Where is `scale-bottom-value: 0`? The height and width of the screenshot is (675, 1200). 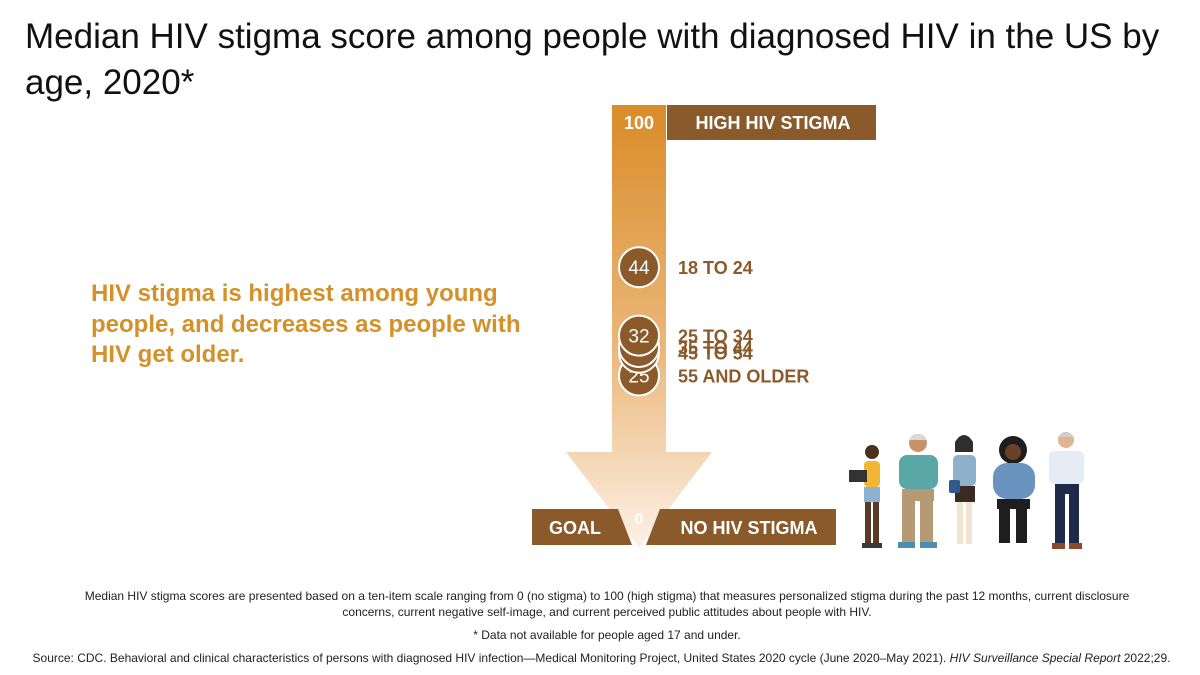 scale-bottom-value: 0 is located at coordinates (639, 519).